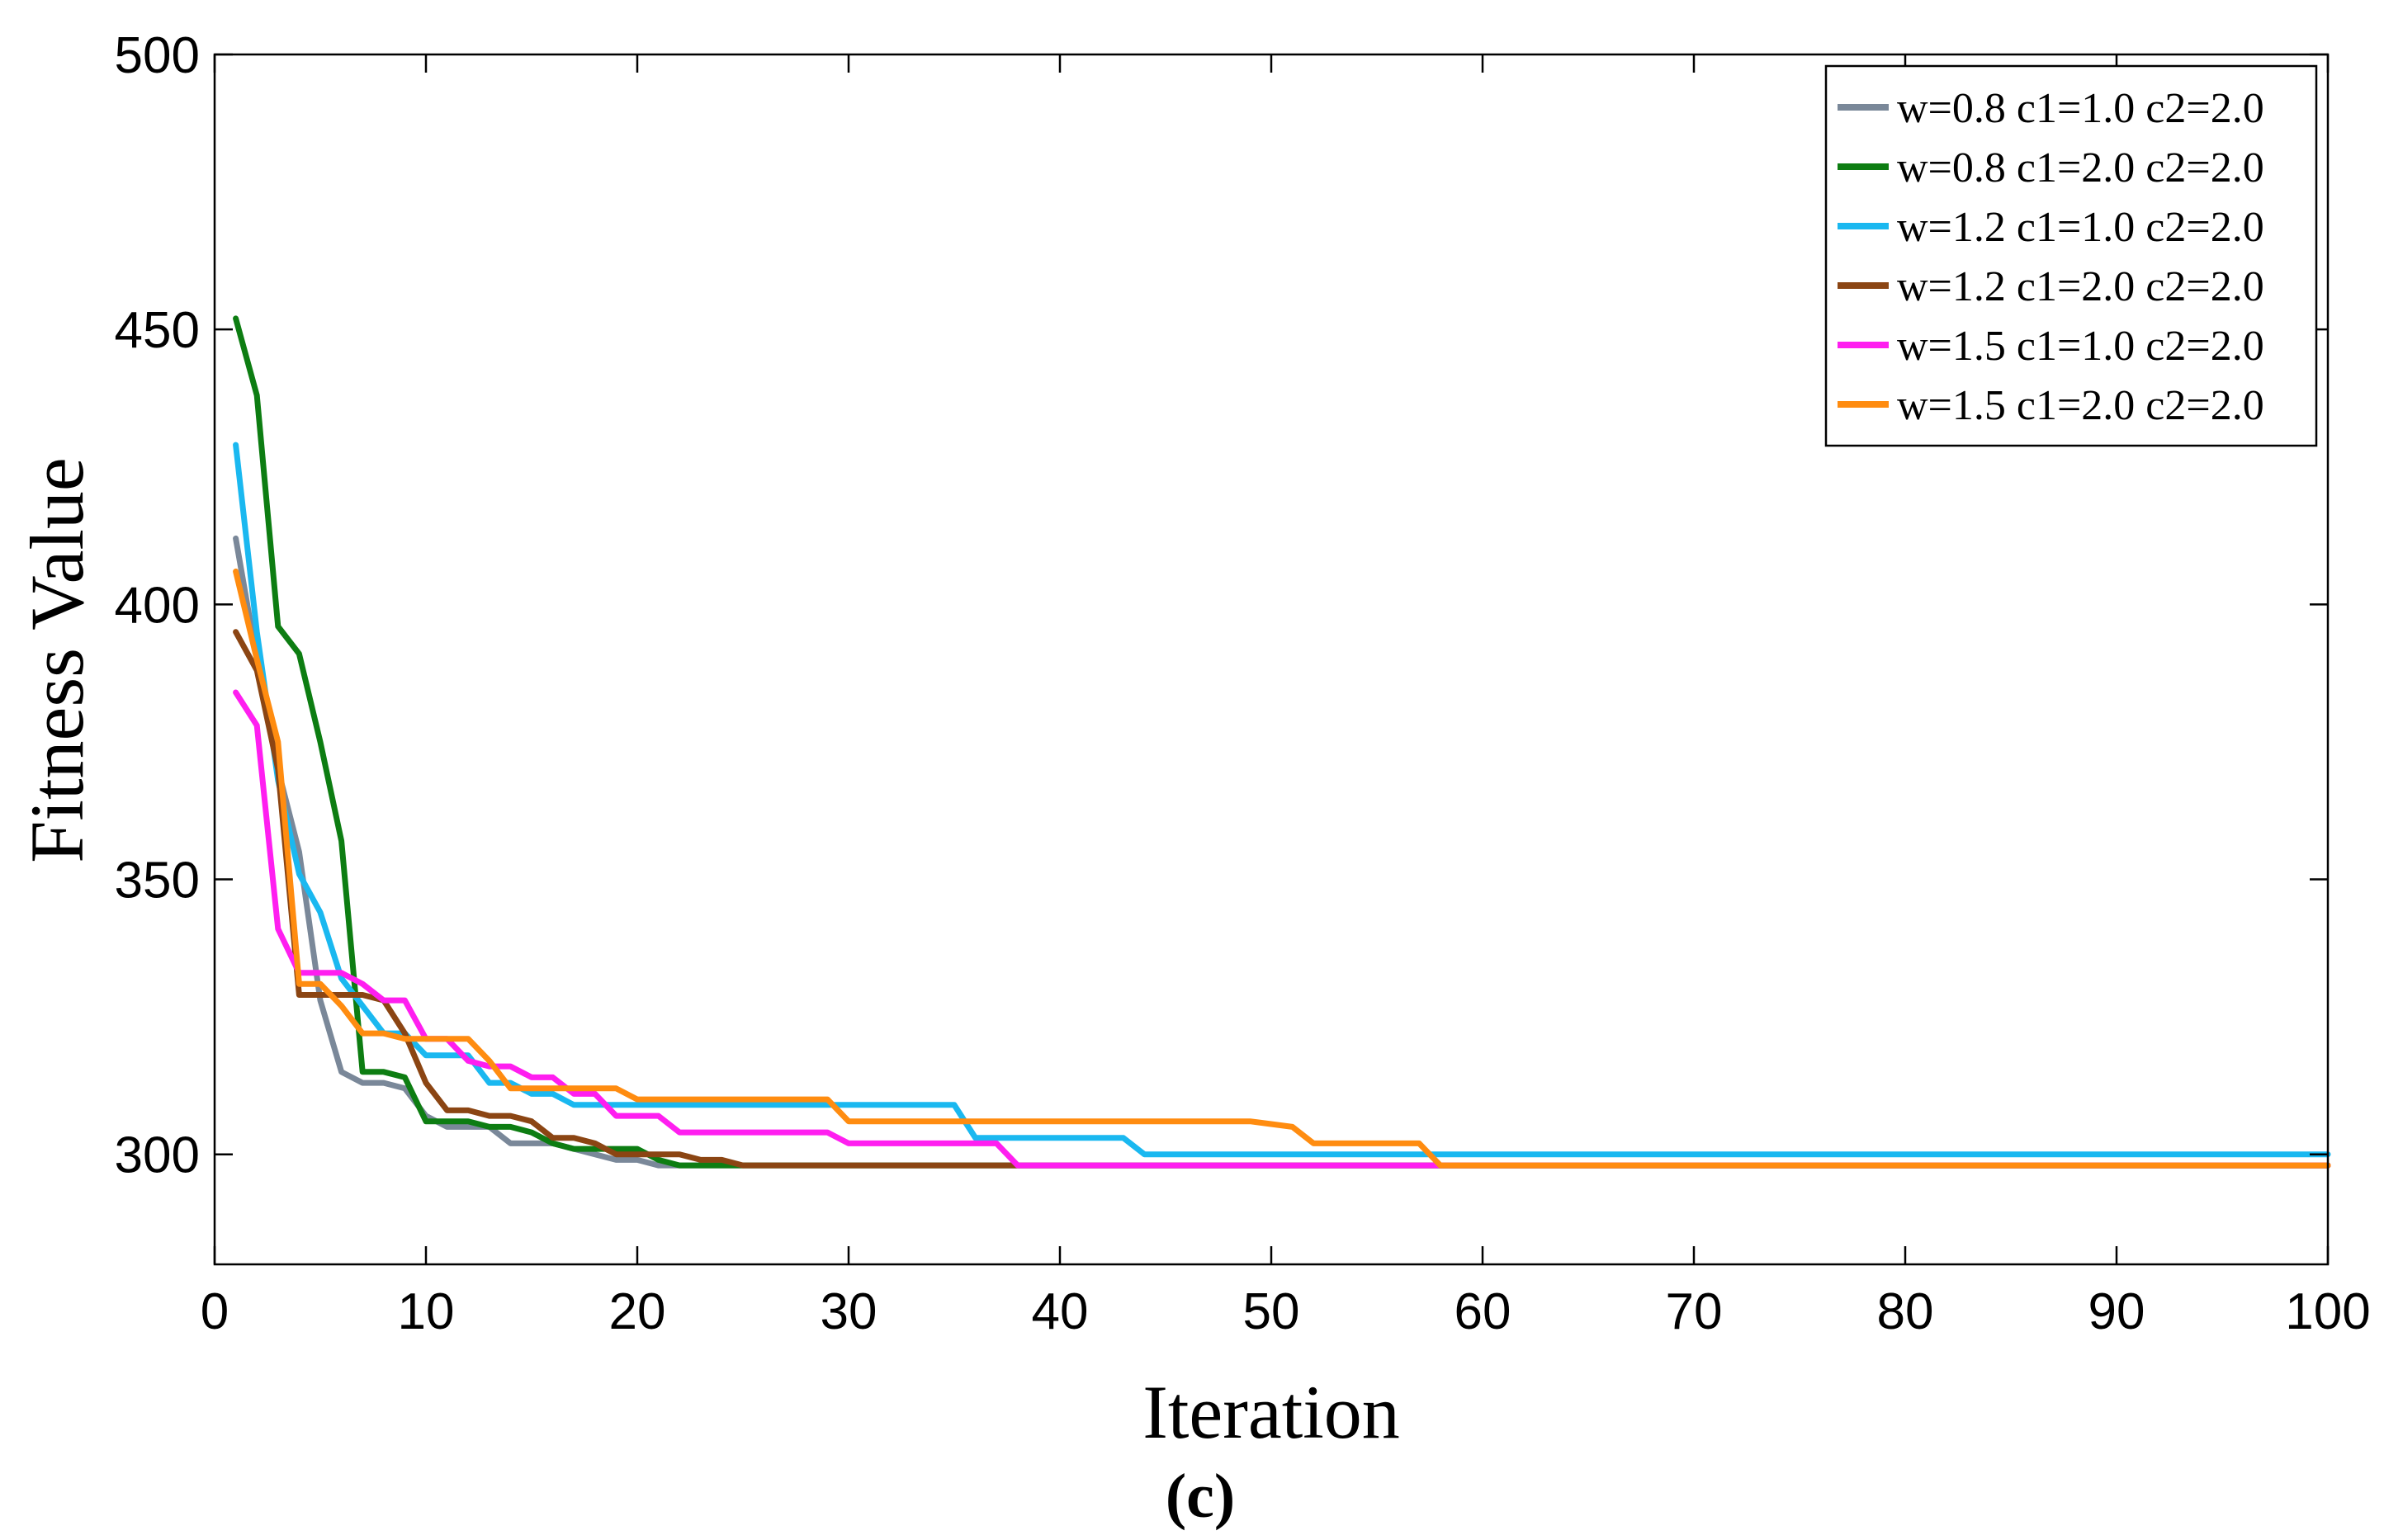  I want to click on x-tick-label: 40, so click(1060, 1311).